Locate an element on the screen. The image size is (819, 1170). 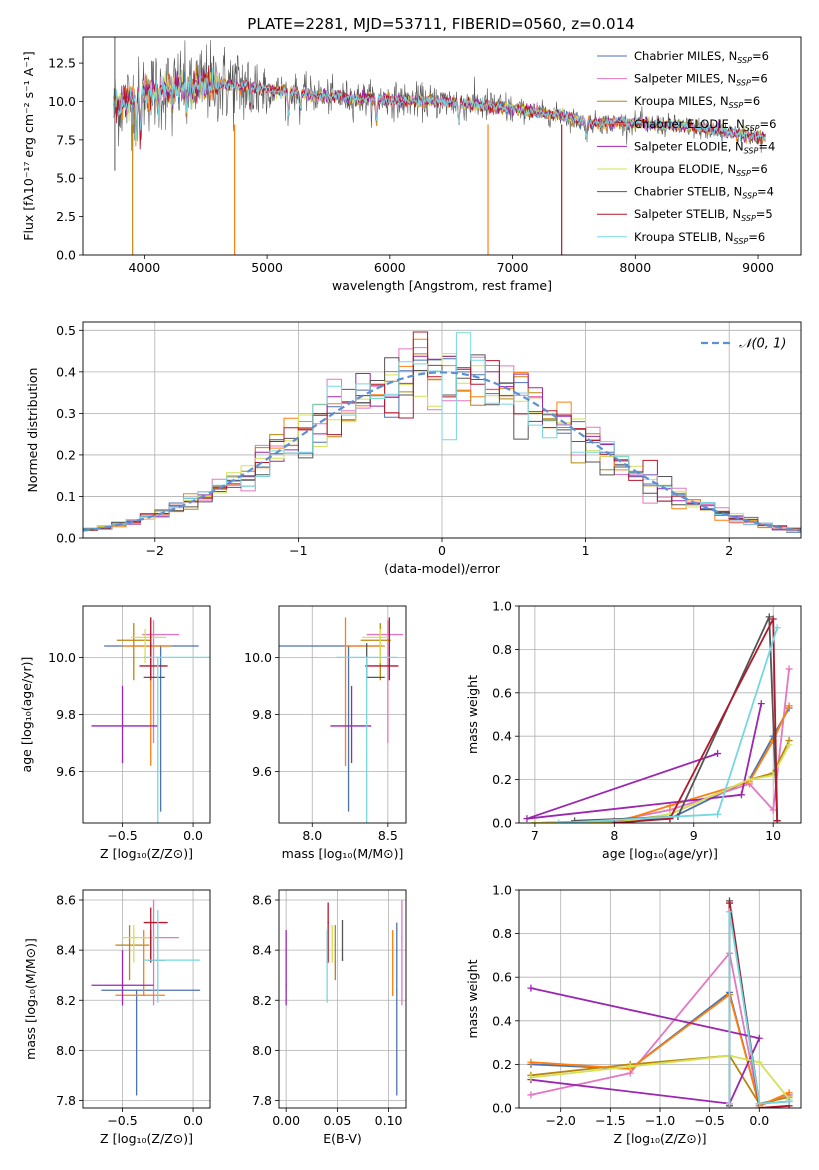
x-tick-label: 8000 is located at coordinates (635, 267).